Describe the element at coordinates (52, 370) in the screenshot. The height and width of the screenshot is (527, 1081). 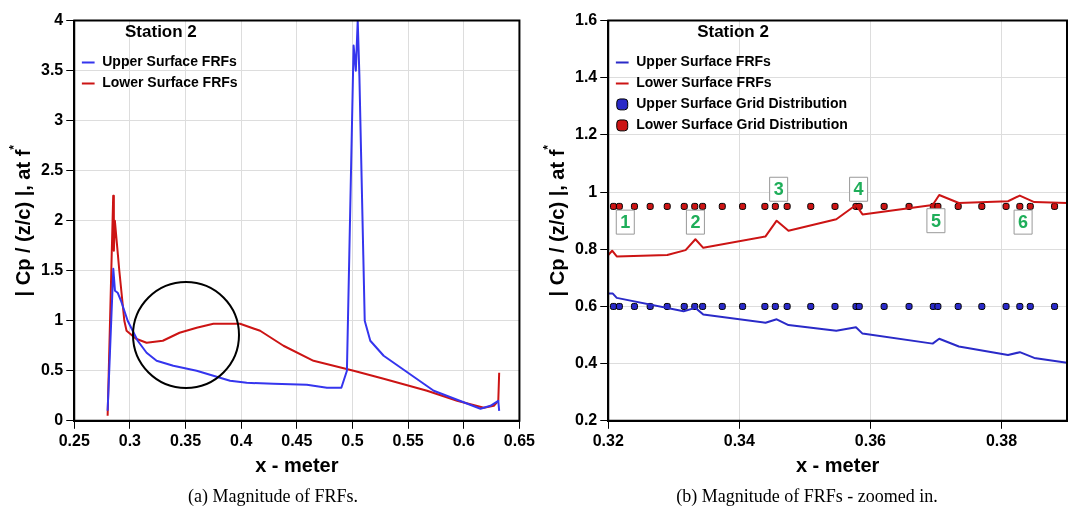
I see `y-tick-label: 0.5` at that location.